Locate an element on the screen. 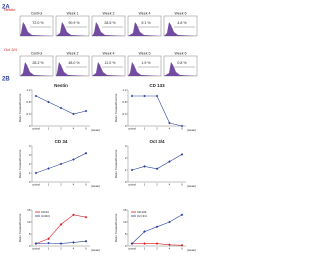  marker-label: Nestin is located at coordinates (9, 9).